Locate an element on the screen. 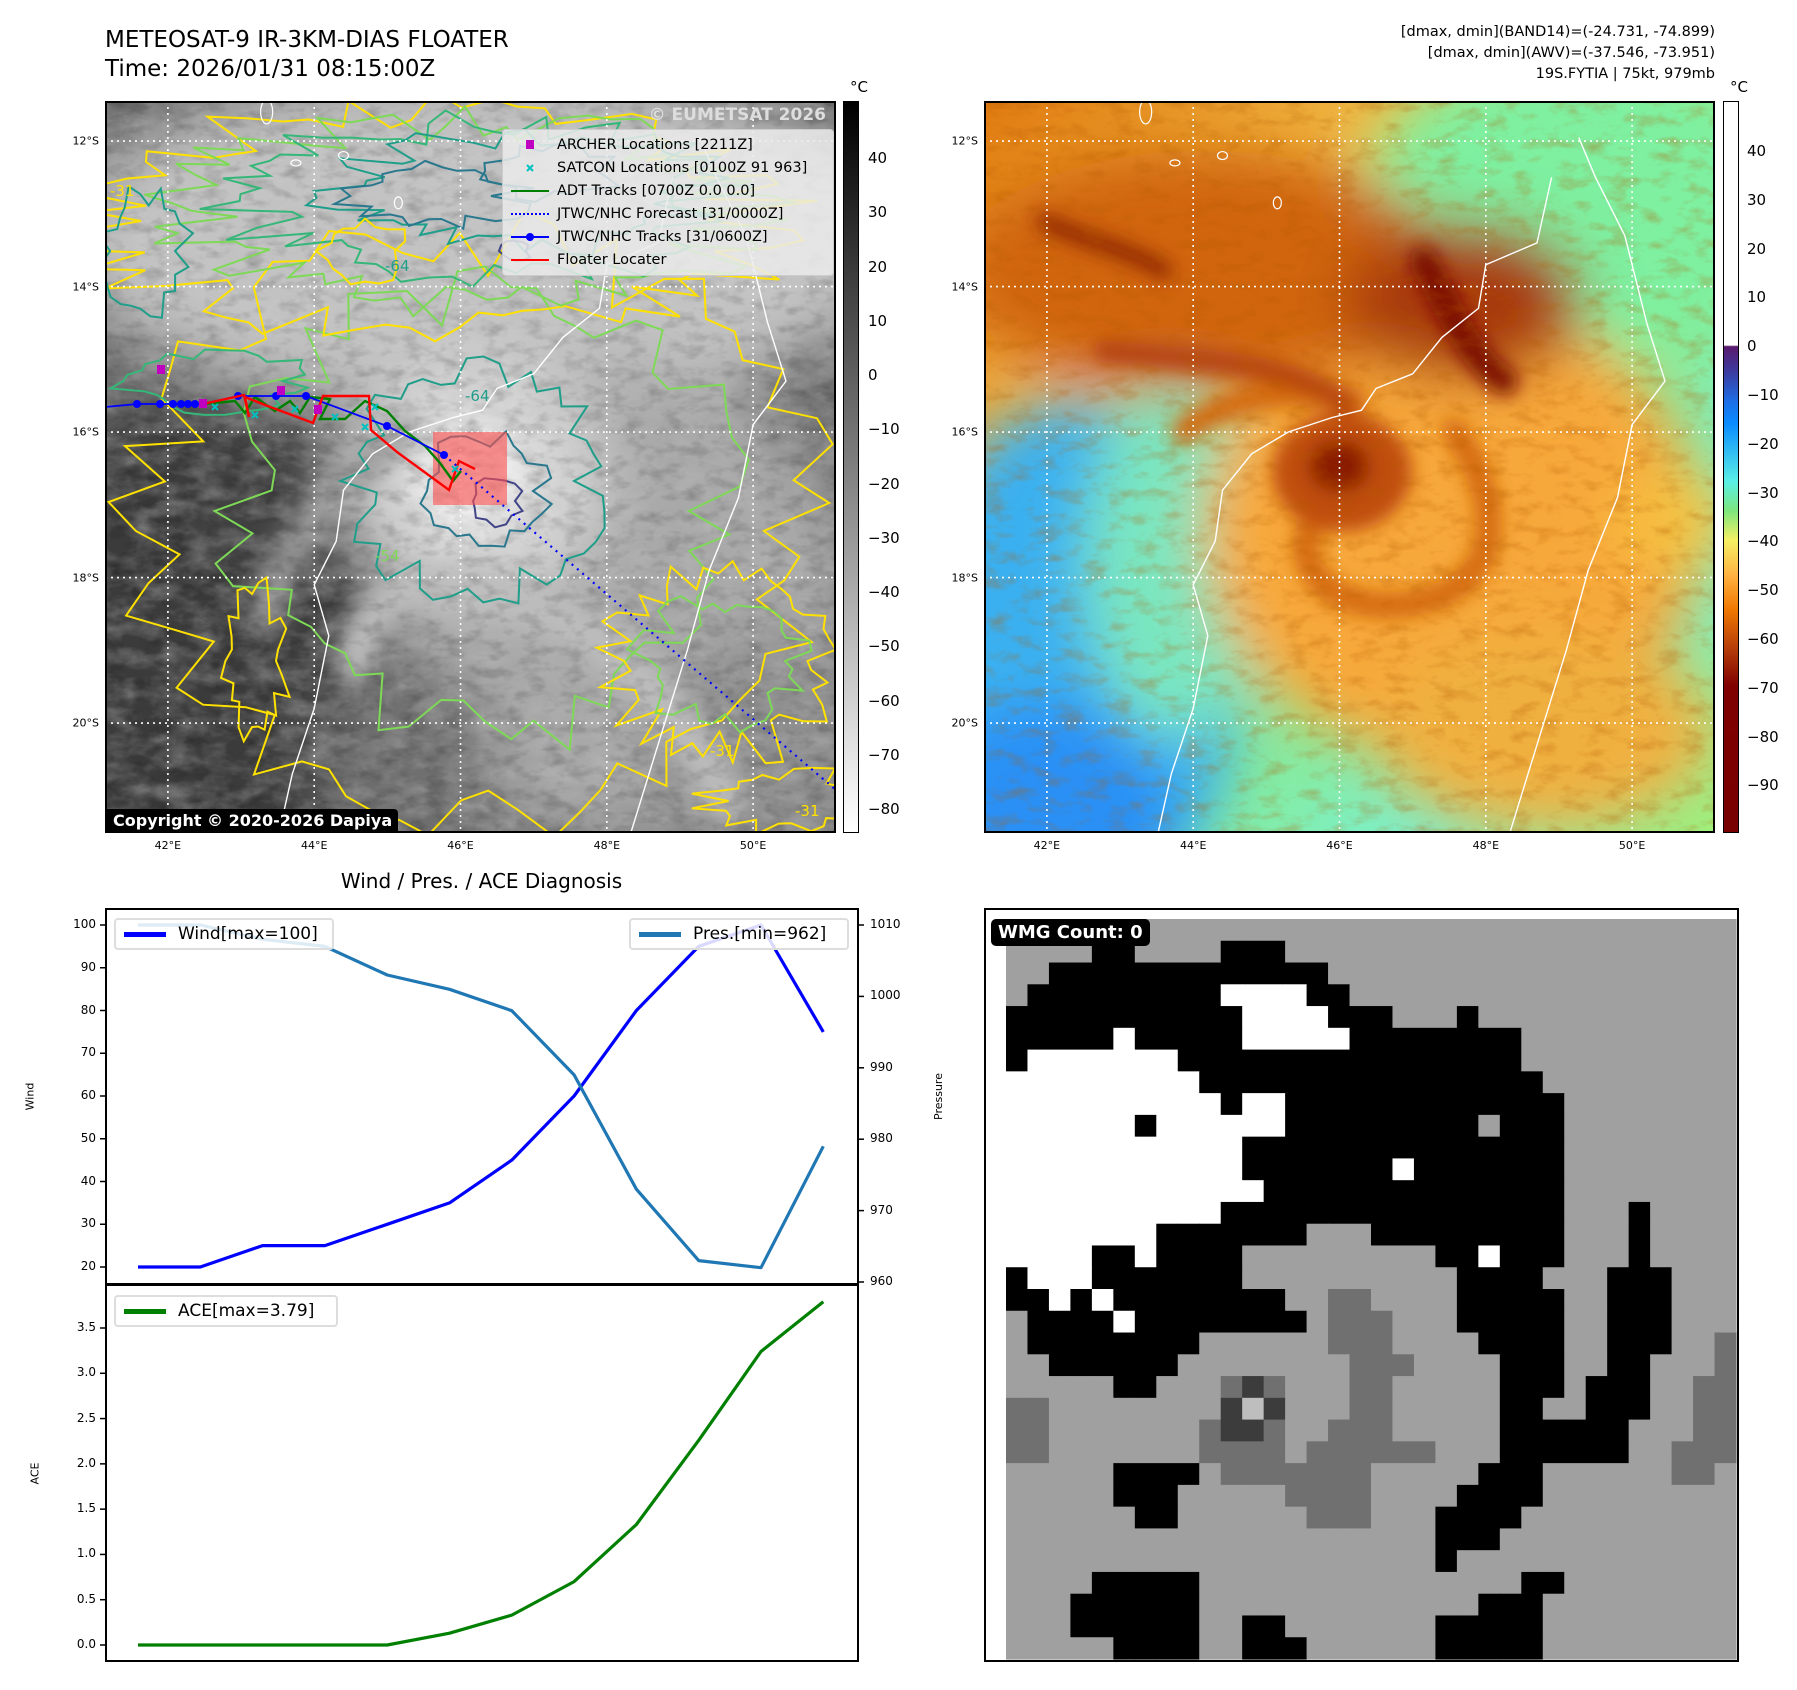 This screenshot has height=1690, width=1797. colorbar-tick-label: 20 is located at coordinates (1757, 248).